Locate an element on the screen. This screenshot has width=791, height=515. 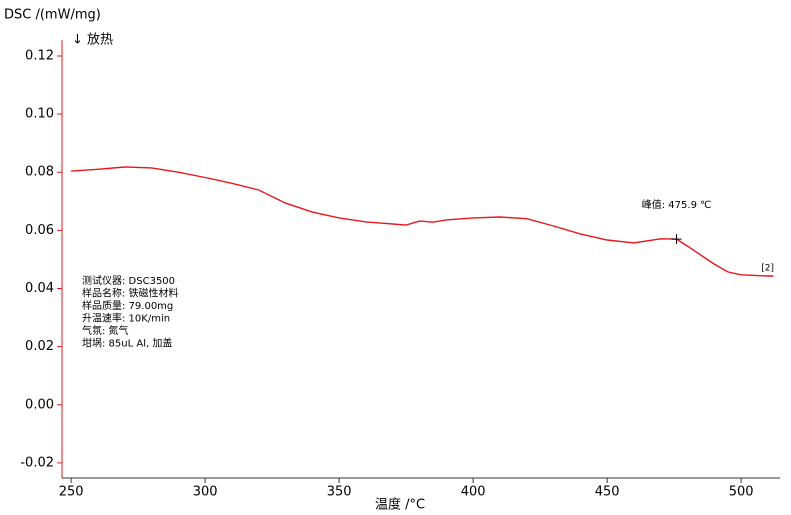
y-tick-label: 0.08 is located at coordinates (39, 172).